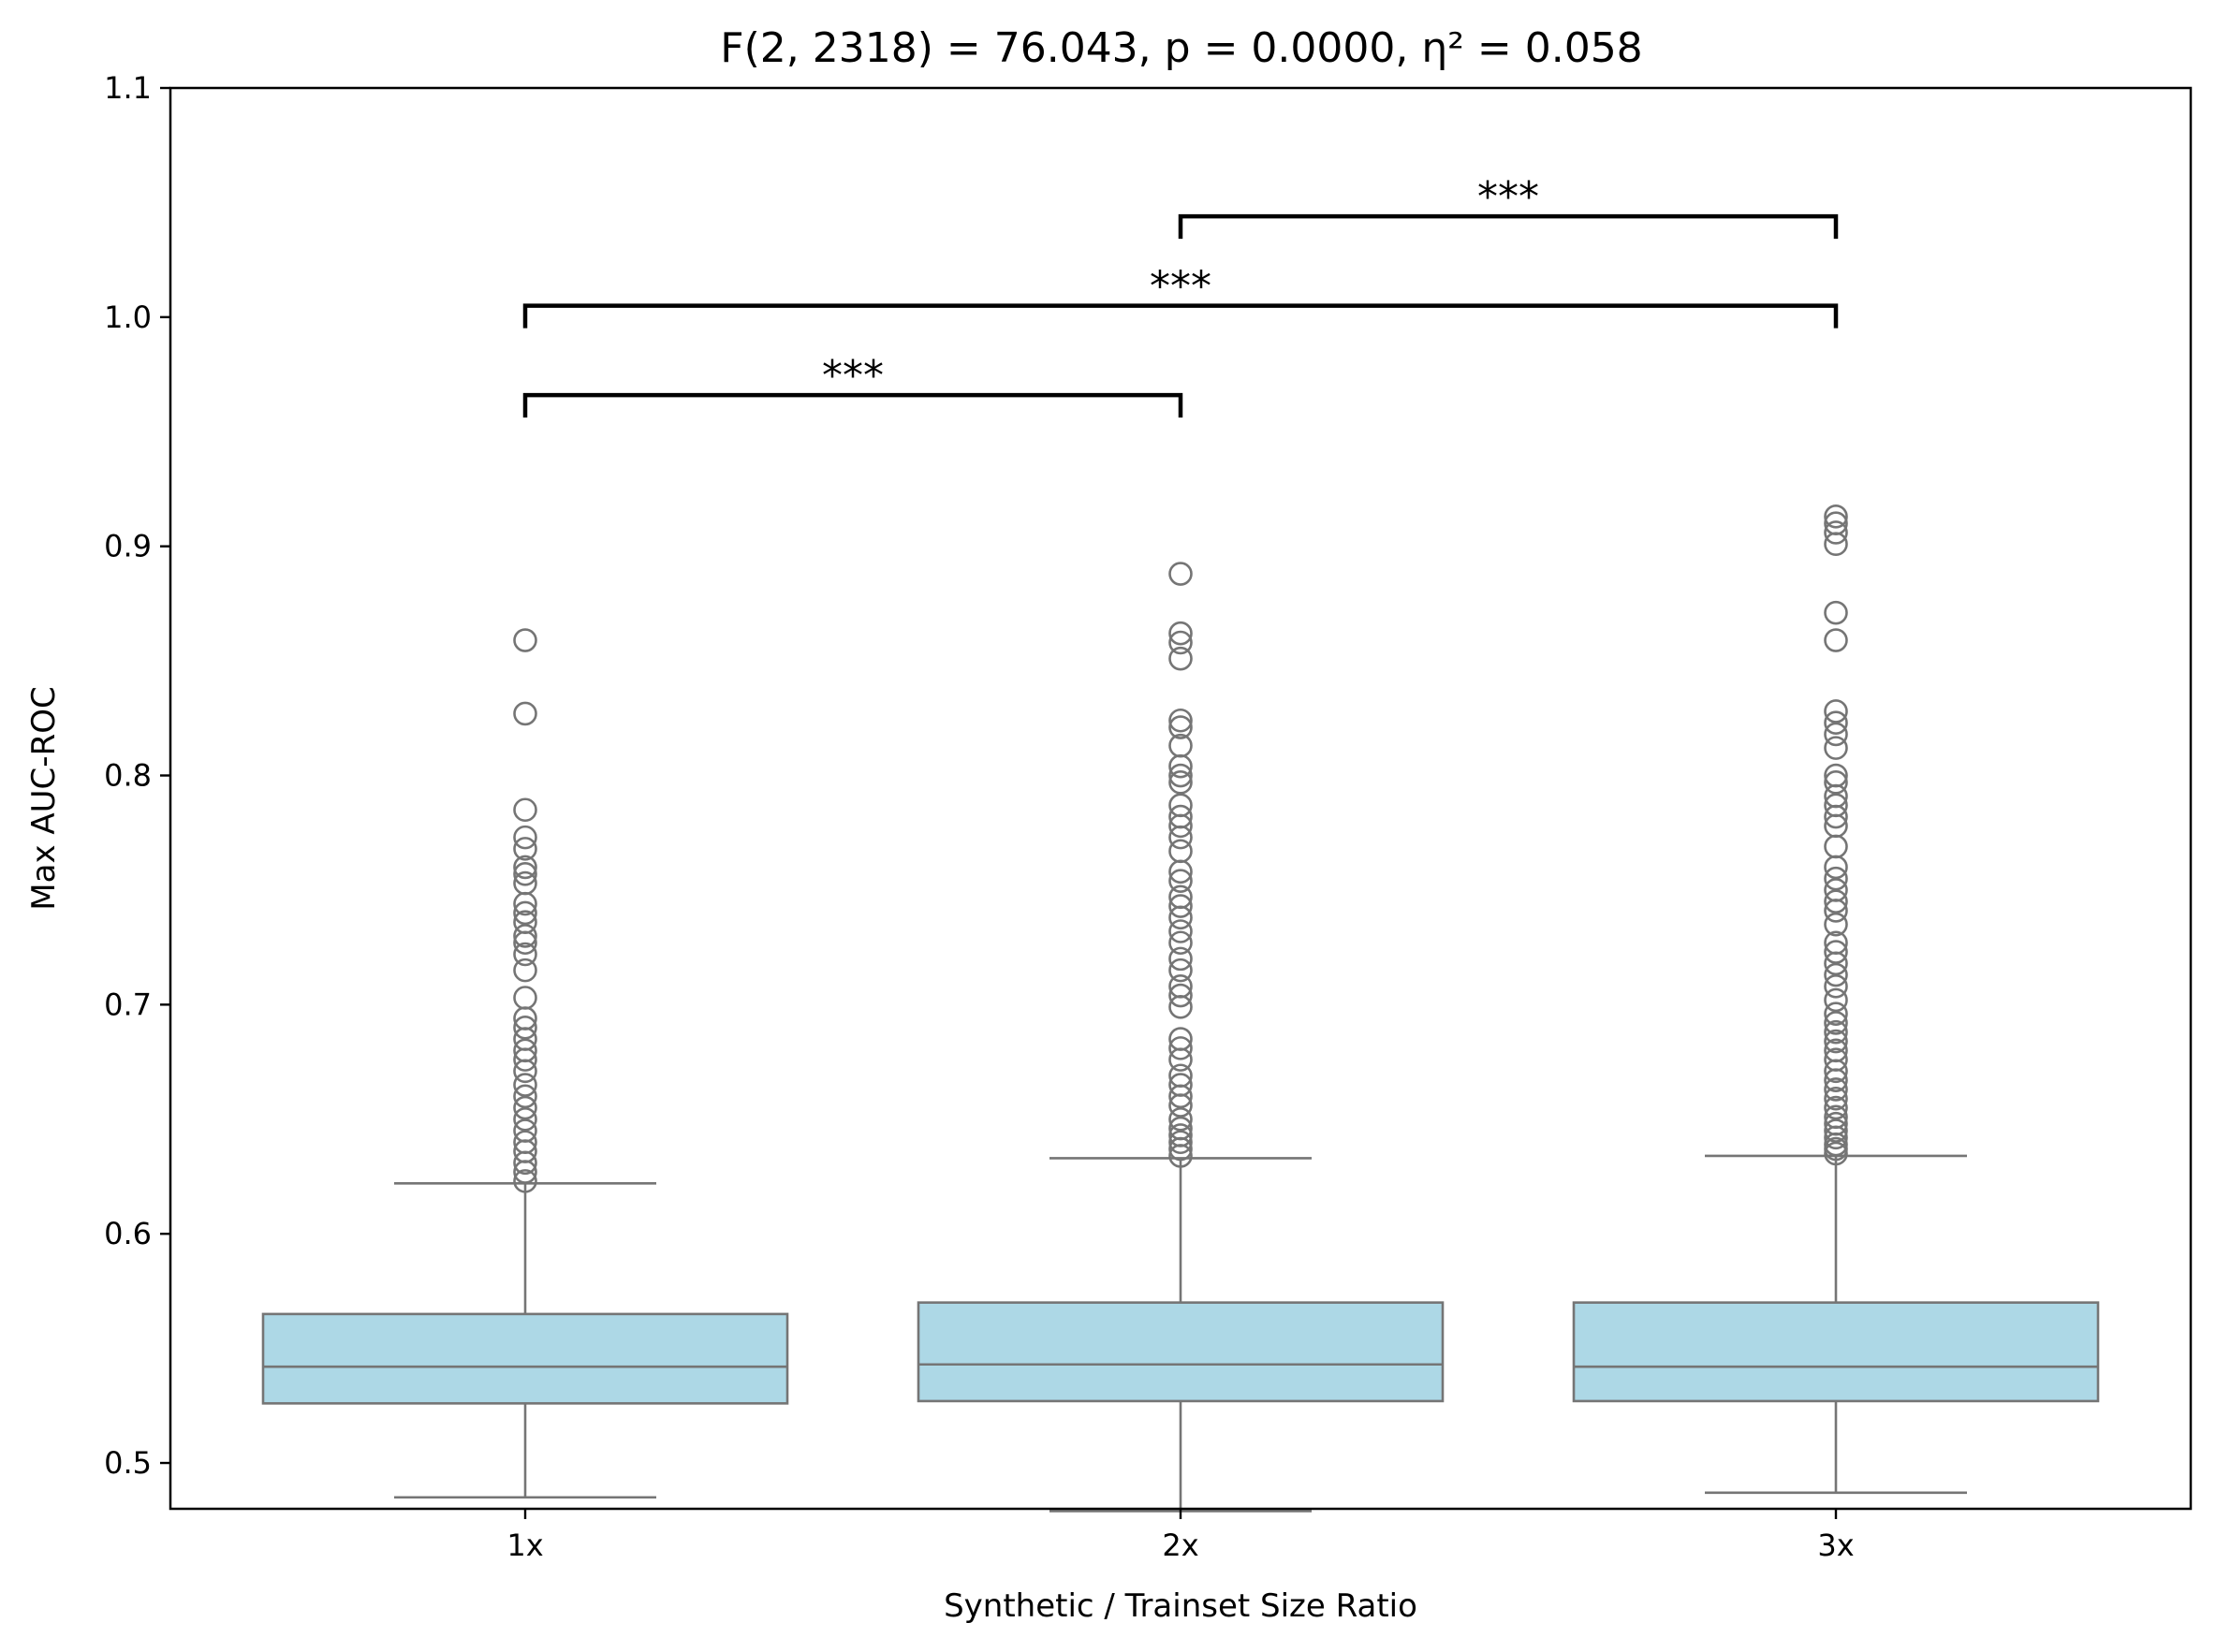 Image resolution: width=2216 pixels, height=1652 pixels. Describe the element at coordinates (1835, 1545) in the screenshot. I see `x-tick-label: 3x` at that location.